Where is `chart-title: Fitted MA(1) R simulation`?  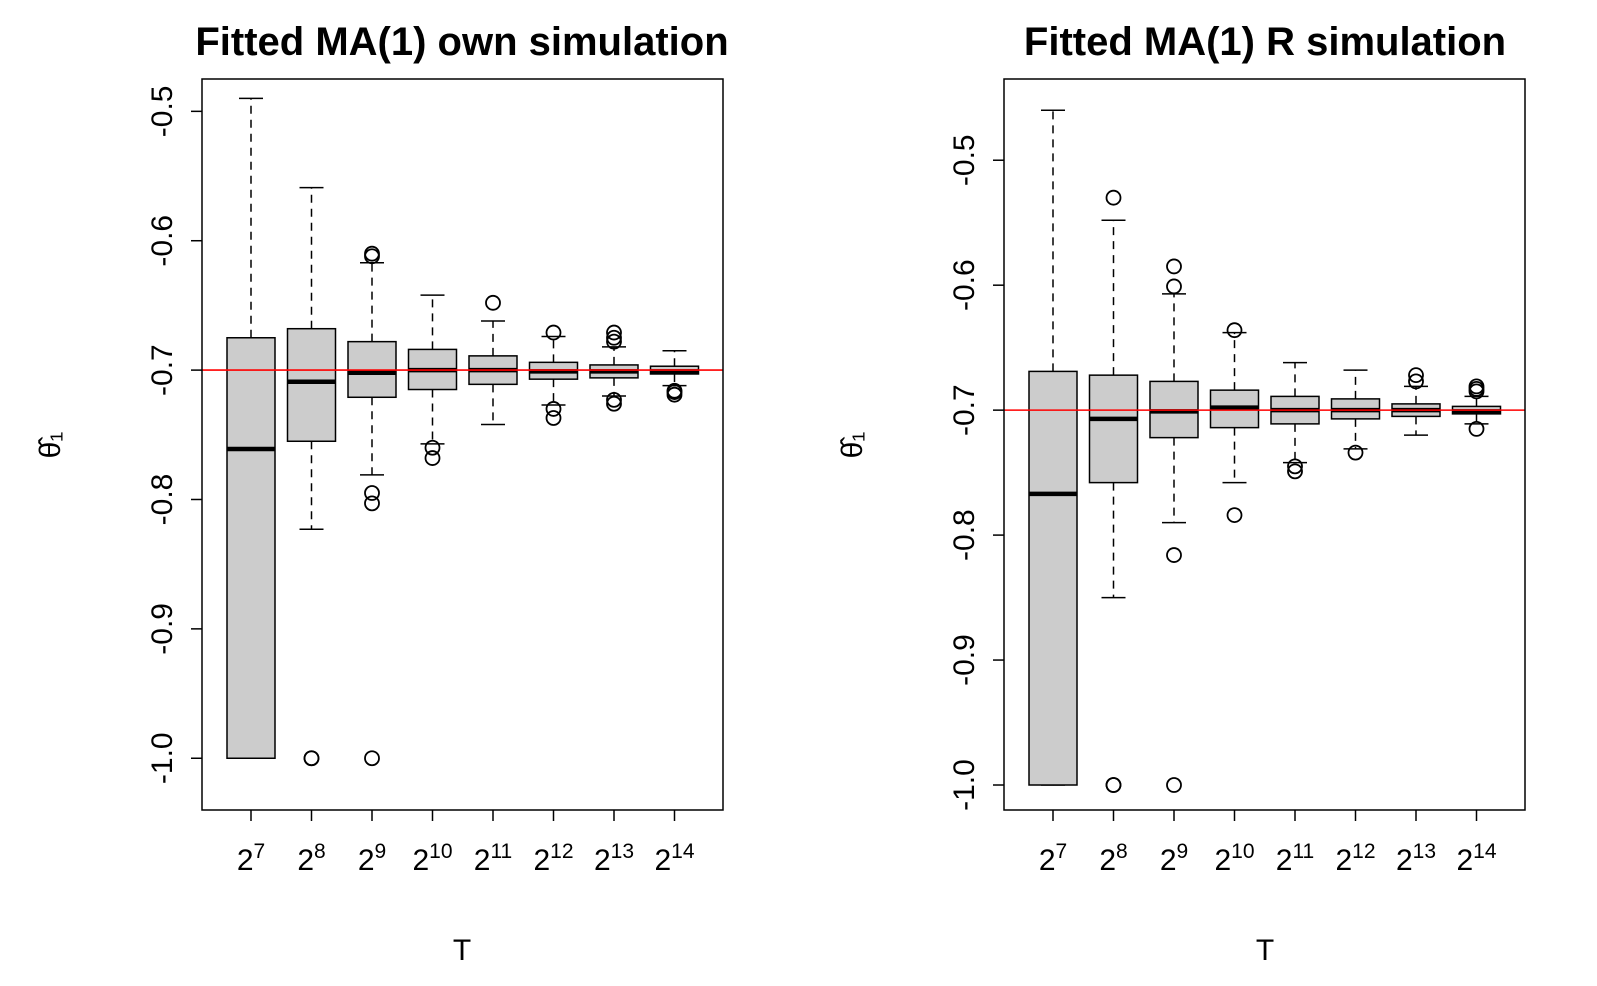
chart-title: Fitted MA(1) R simulation is located at coordinates (1265, 42).